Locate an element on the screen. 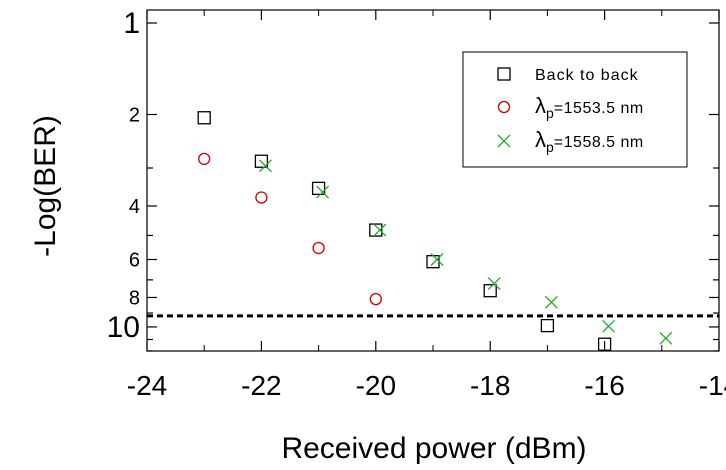 This screenshot has width=726, height=470. legend-label-back-to-back: Back to back is located at coordinates (587, 75).